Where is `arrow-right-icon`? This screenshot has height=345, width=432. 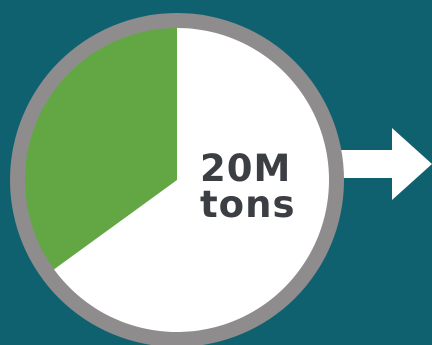
arrow-right-icon is located at coordinates (366, 164).